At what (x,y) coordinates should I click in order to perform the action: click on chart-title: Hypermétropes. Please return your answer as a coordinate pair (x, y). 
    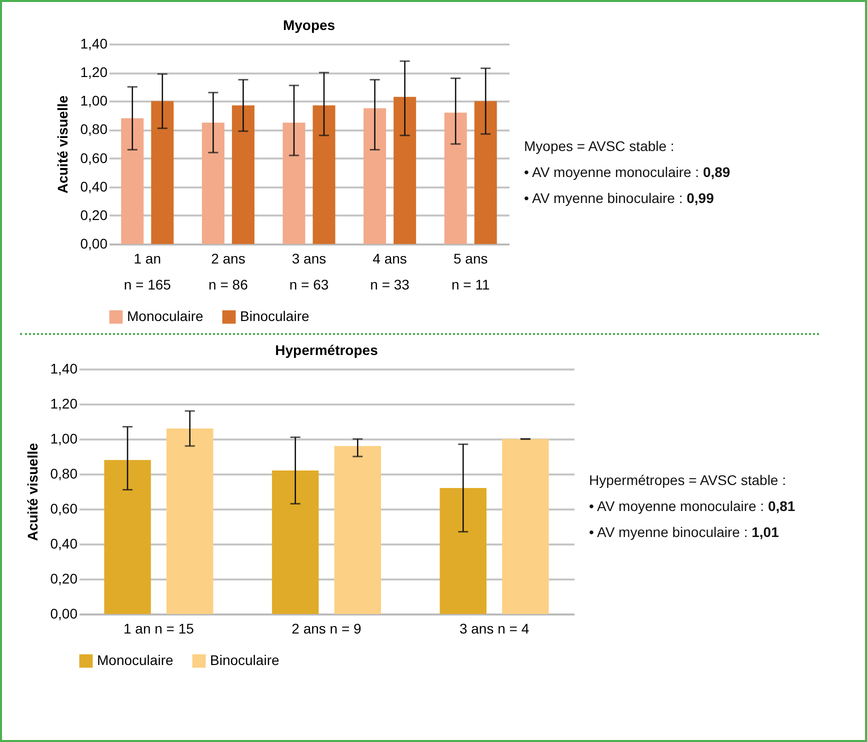
    Looking at the image, I should click on (326, 350).